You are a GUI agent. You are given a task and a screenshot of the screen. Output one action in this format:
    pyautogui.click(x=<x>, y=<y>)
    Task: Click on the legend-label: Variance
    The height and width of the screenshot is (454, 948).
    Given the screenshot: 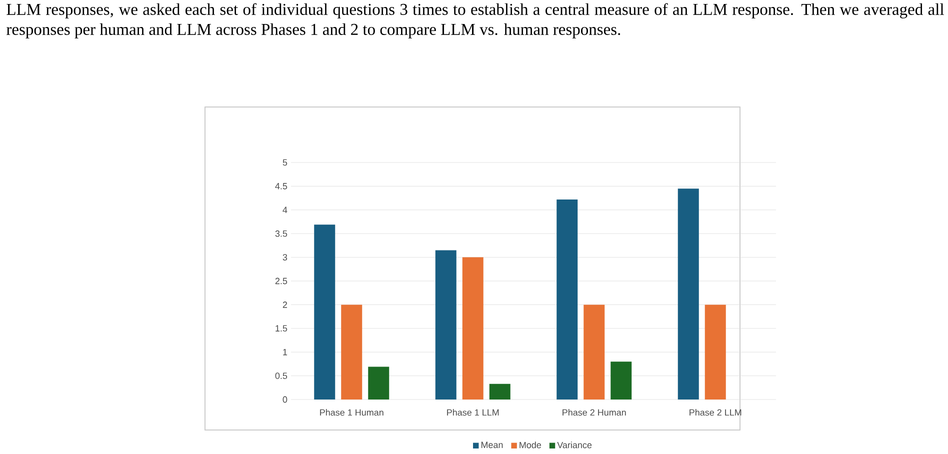 What is the action you would take?
    pyautogui.click(x=574, y=445)
    